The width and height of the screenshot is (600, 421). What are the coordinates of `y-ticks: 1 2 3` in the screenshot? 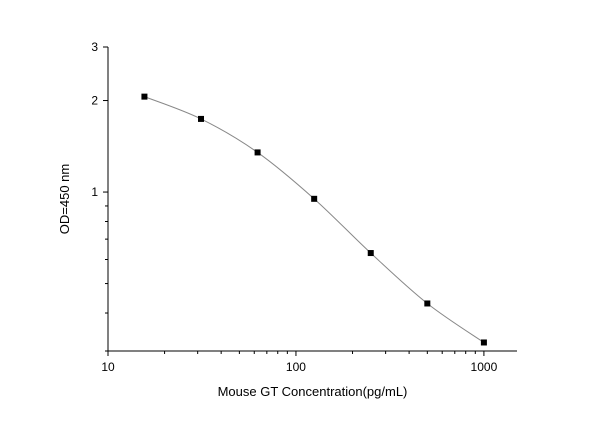 It's located at (99, 196).